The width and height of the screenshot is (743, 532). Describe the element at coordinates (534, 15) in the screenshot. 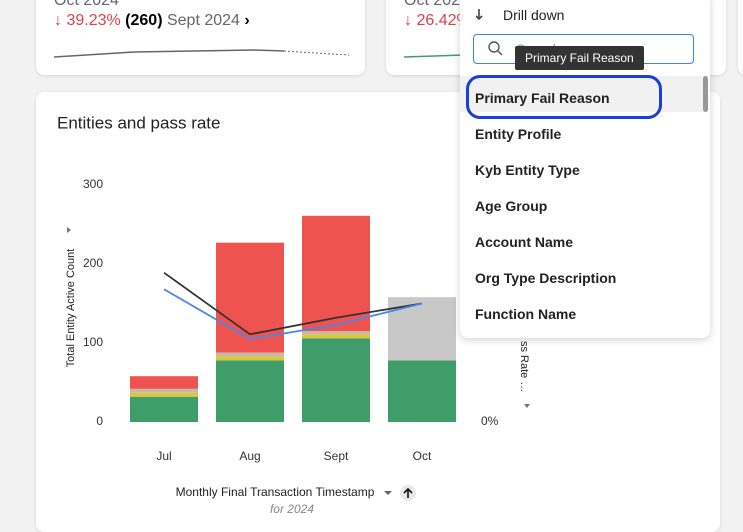

I see `menu-title: Drill down` at that location.